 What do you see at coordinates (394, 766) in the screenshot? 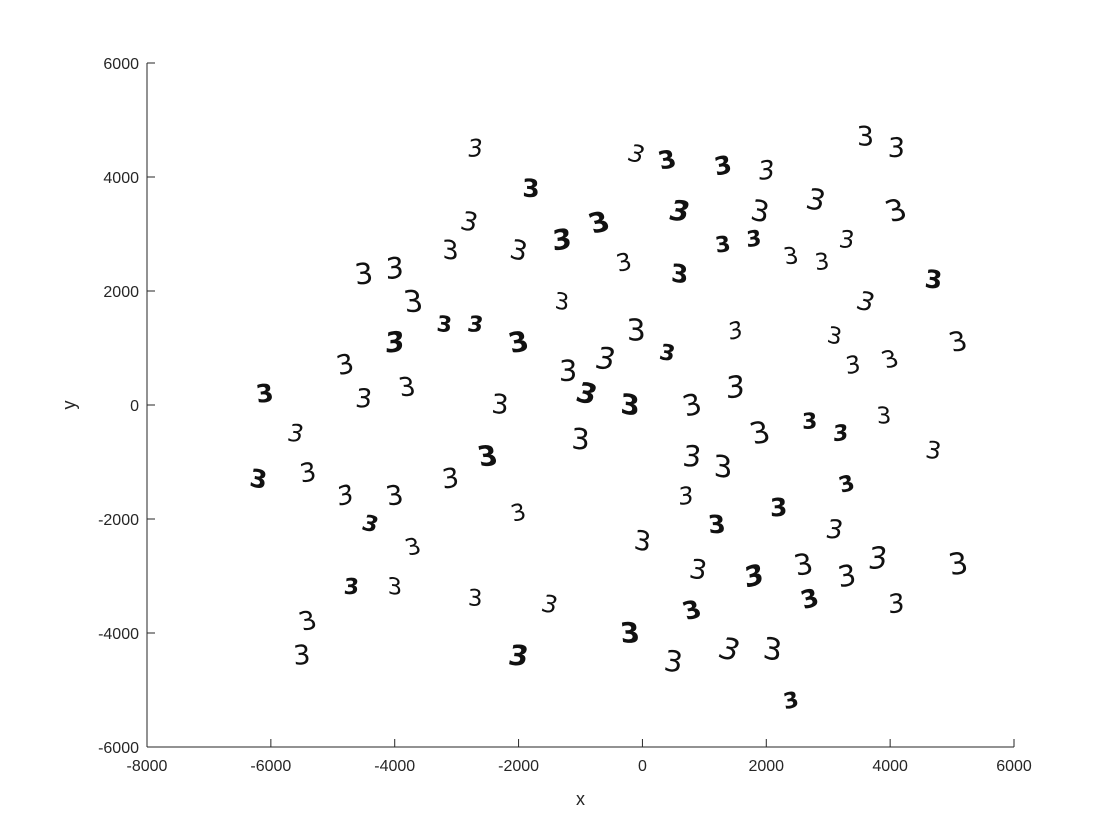
I see `x-tick-label: -4000` at bounding box center [394, 766].